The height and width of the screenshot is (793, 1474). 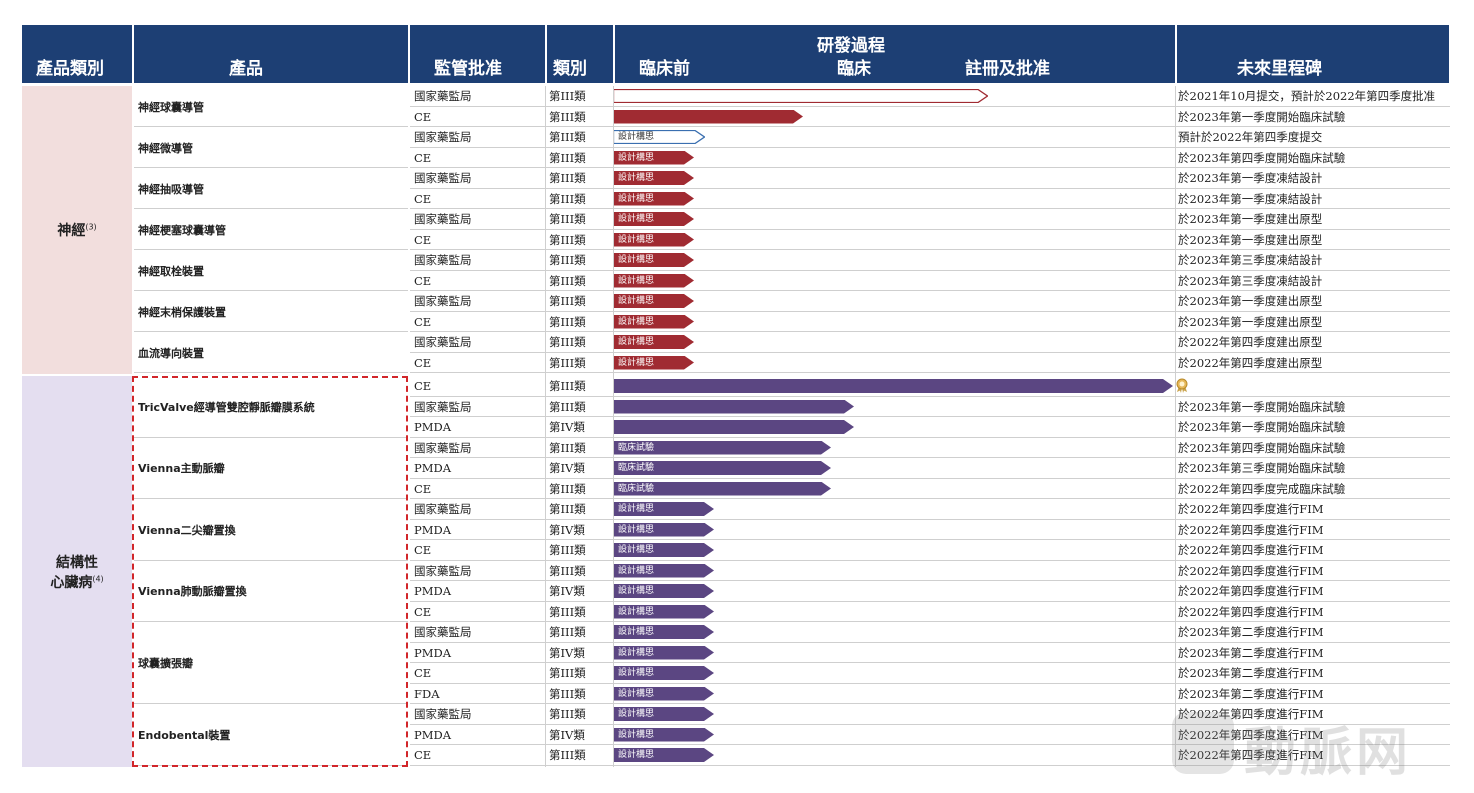 What do you see at coordinates (171, 107) in the screenshot?
I see `product-name: 神經球囊導管` at bounding box center [171, 107].